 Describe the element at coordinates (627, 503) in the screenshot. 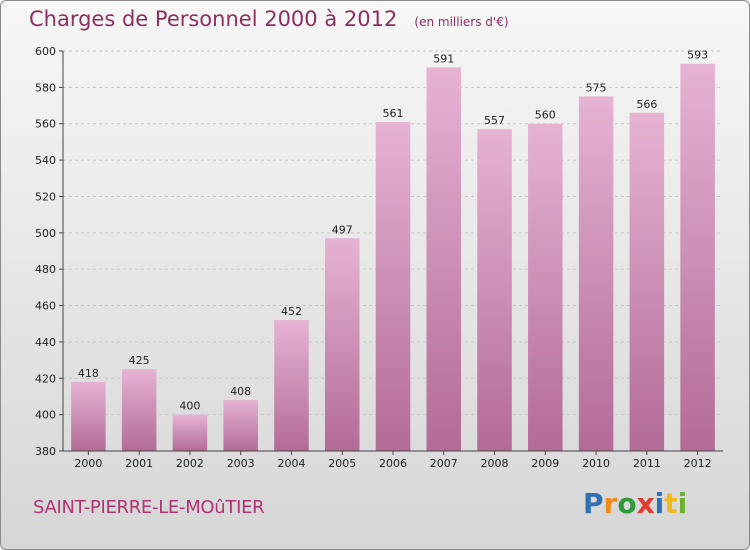

I see `logo-letter: o` at that location.